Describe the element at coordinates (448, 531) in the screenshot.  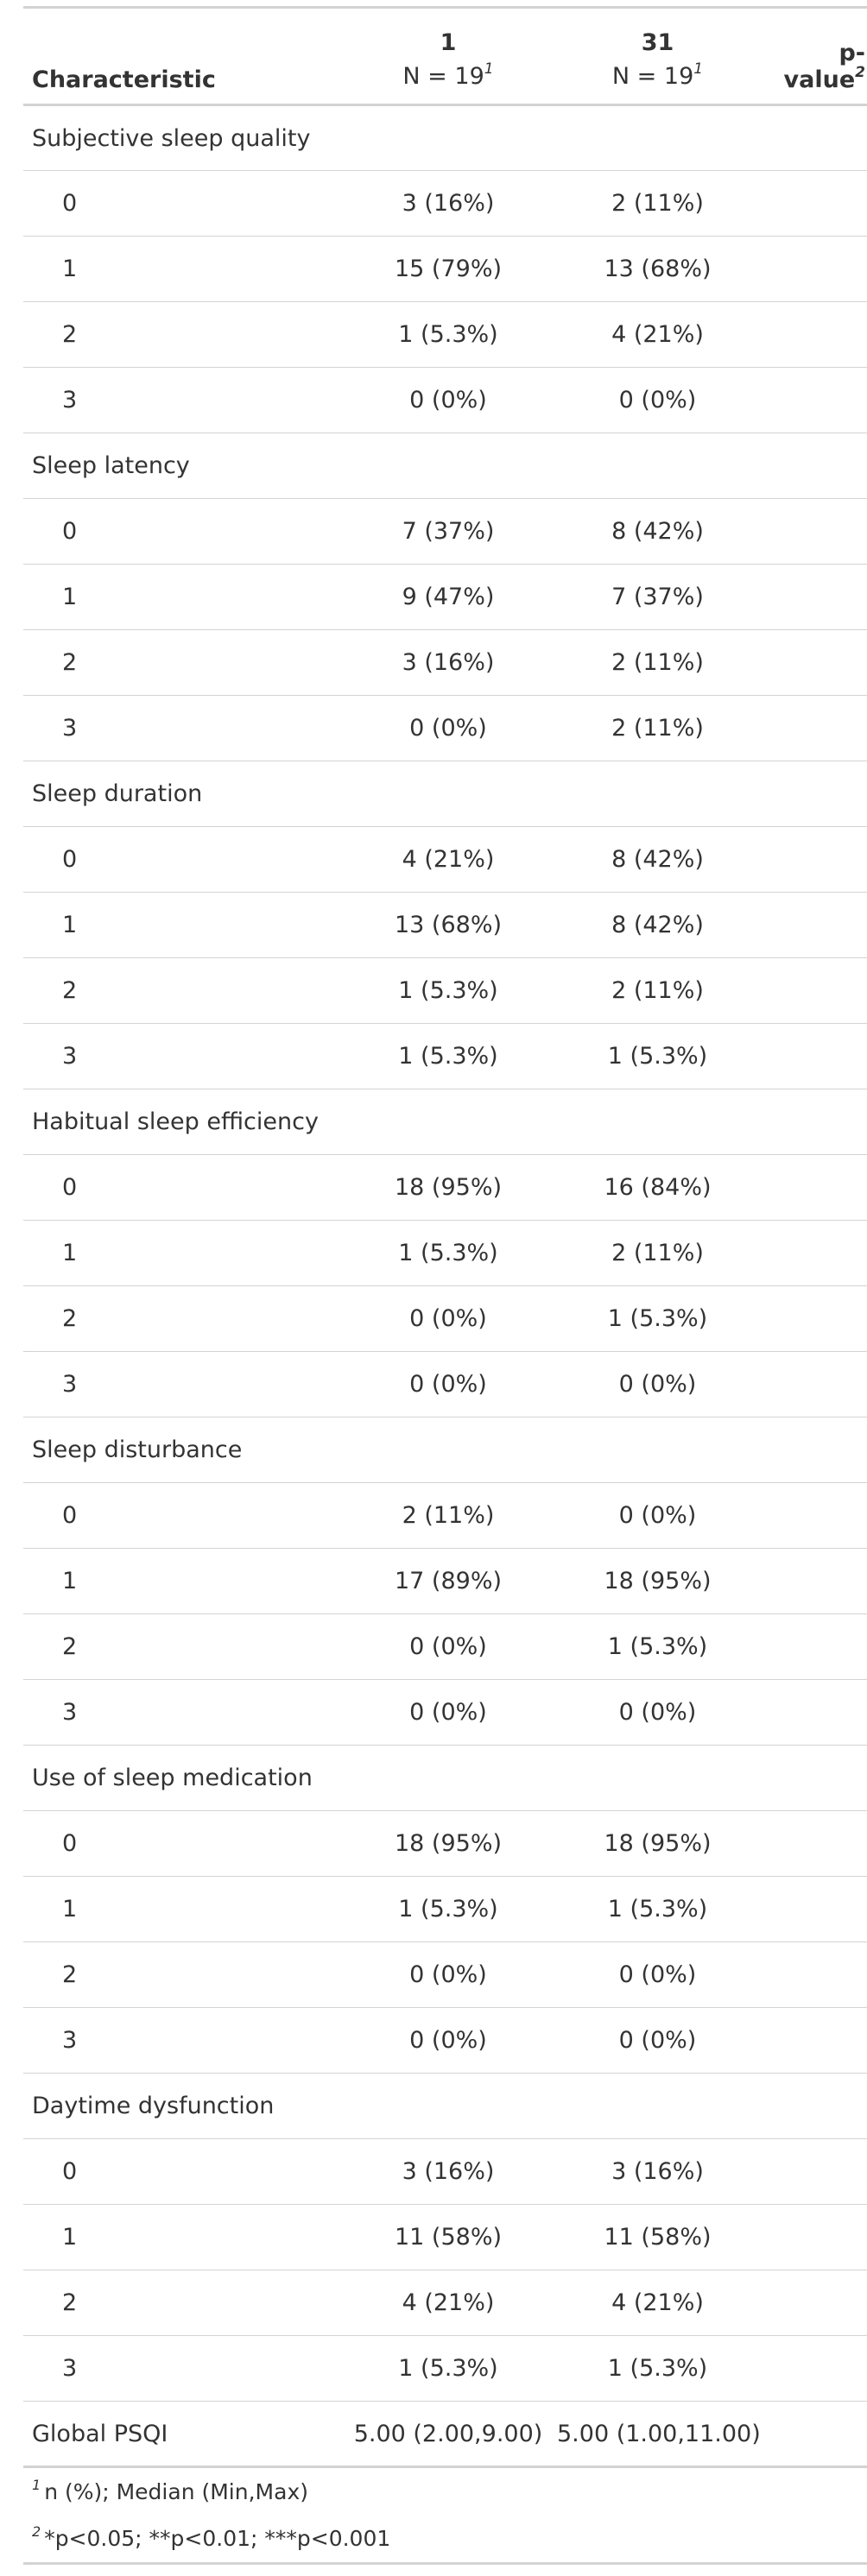
I see `value-group-1: 7 (37%)` at that location.